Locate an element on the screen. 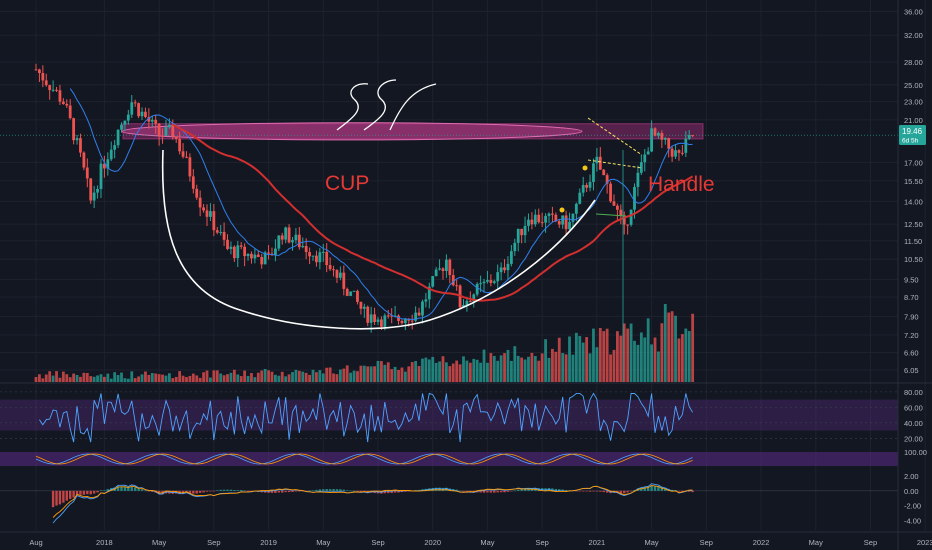 The image size is (932, 550). handle-upper-line is located at coordinates (615, 136).